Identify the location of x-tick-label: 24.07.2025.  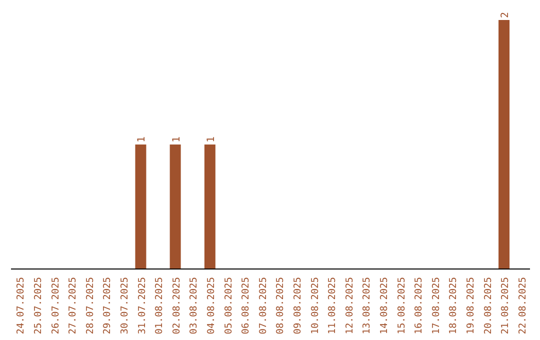
(21, 305).